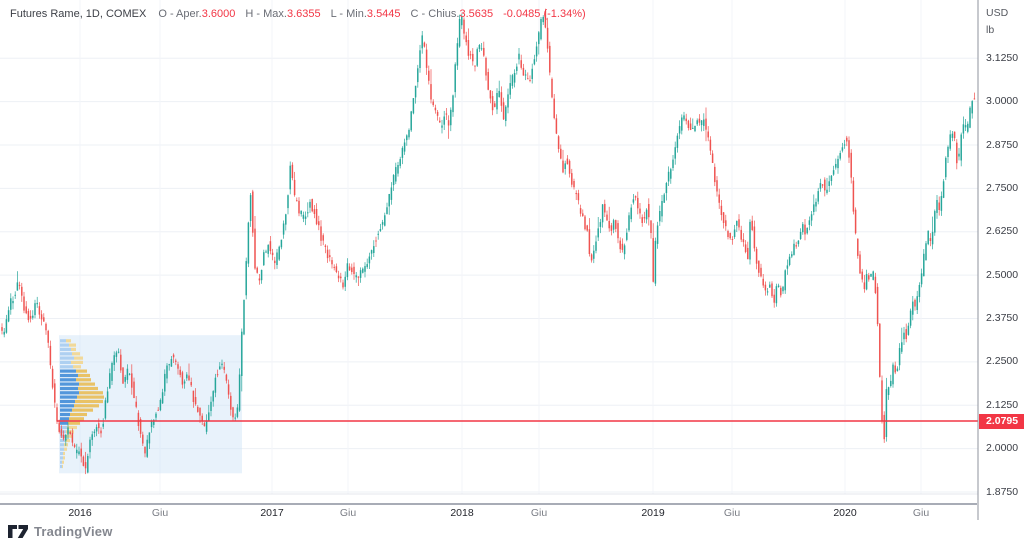  I want to click on axis-unit-measure: lb, so click(990, 30).